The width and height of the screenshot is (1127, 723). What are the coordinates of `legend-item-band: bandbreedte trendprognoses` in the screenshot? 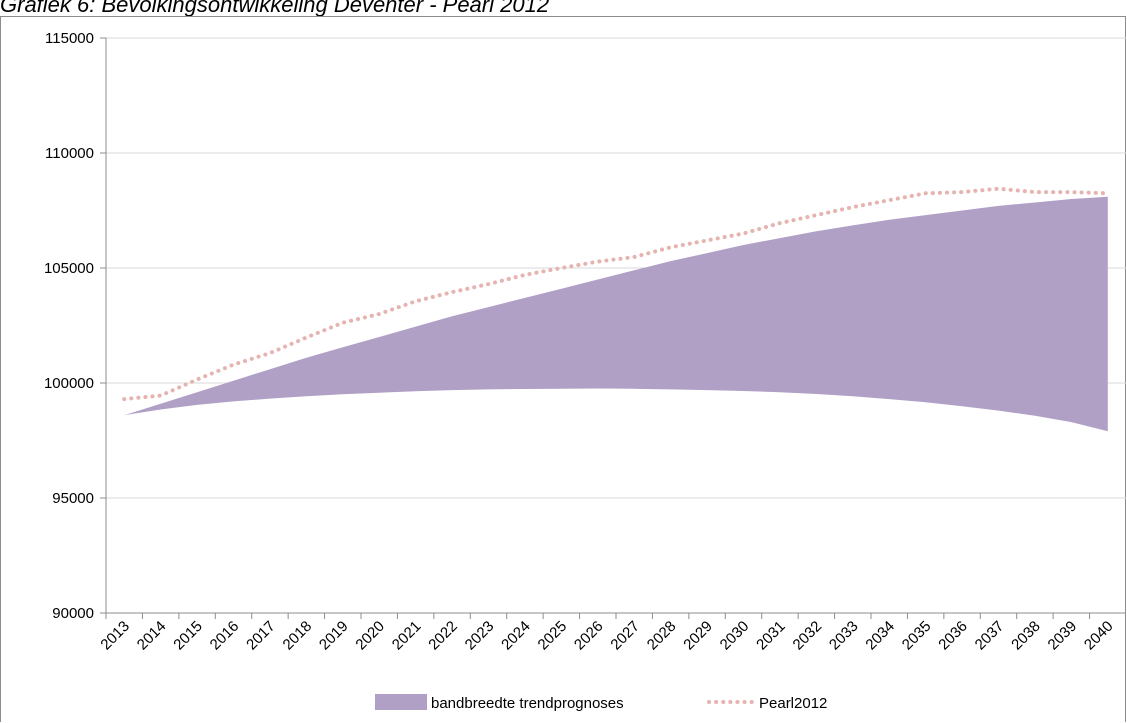 It's located at (499, 703).